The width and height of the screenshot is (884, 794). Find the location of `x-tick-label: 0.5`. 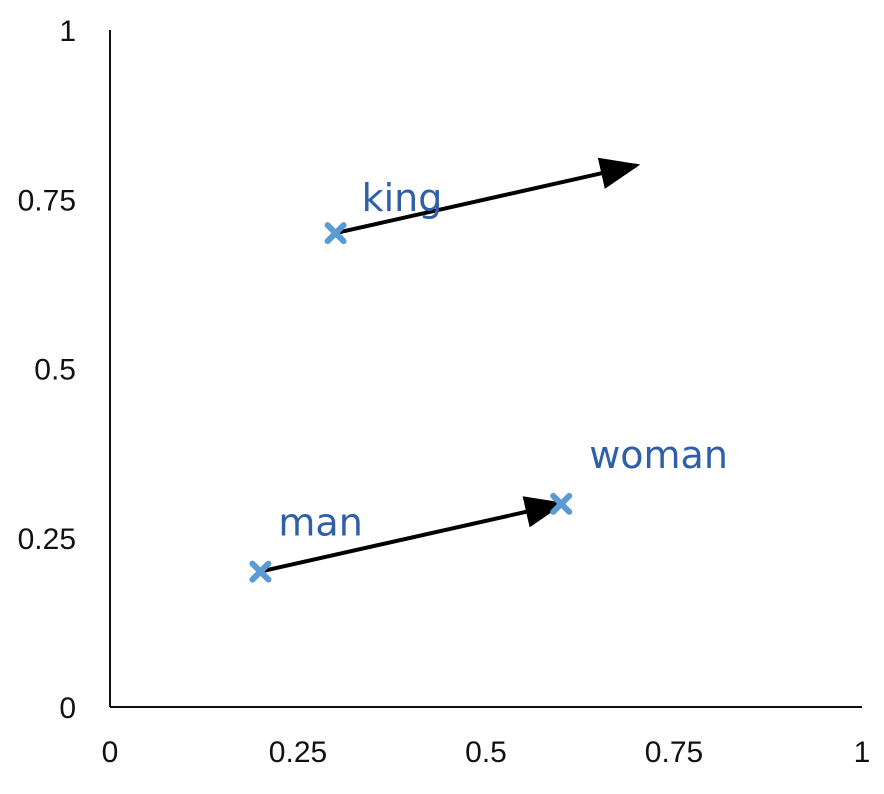

x-tick-label: 0.5 is located at coordinates (486, 752).